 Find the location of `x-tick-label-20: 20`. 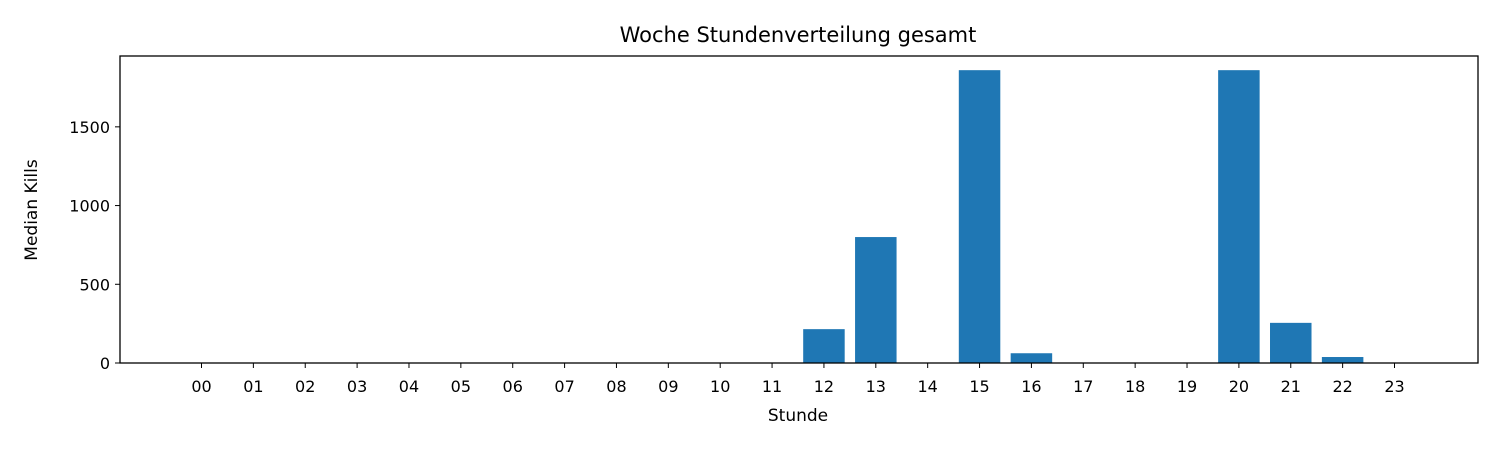

x-tick-label-20: 20 is located at coordinates (1239, 386).